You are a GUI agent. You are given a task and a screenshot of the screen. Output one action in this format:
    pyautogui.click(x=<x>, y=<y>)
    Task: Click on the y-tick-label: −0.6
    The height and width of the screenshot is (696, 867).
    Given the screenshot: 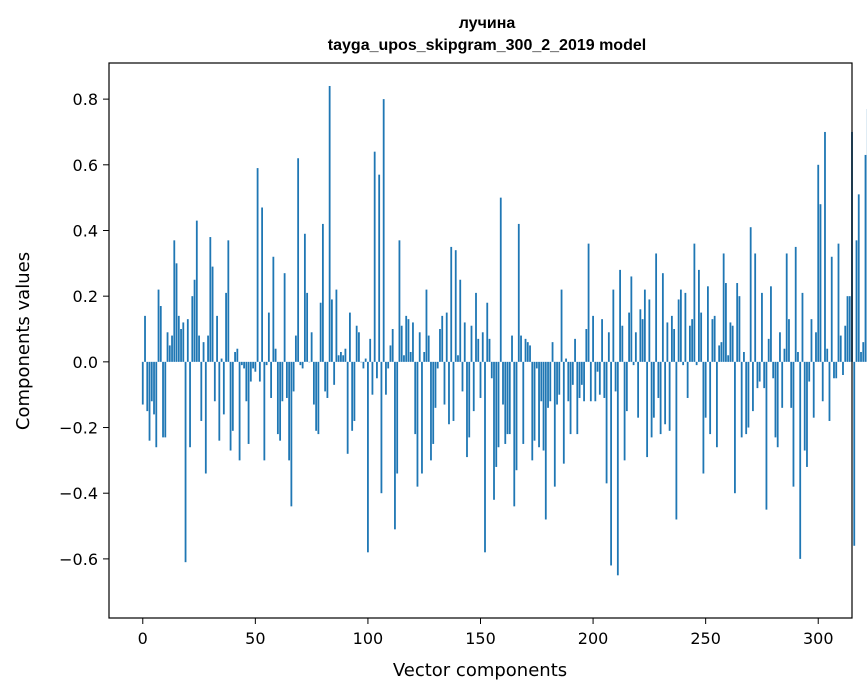 What is the action you would take?
    pyautogui.click(x=78, y=559)
    